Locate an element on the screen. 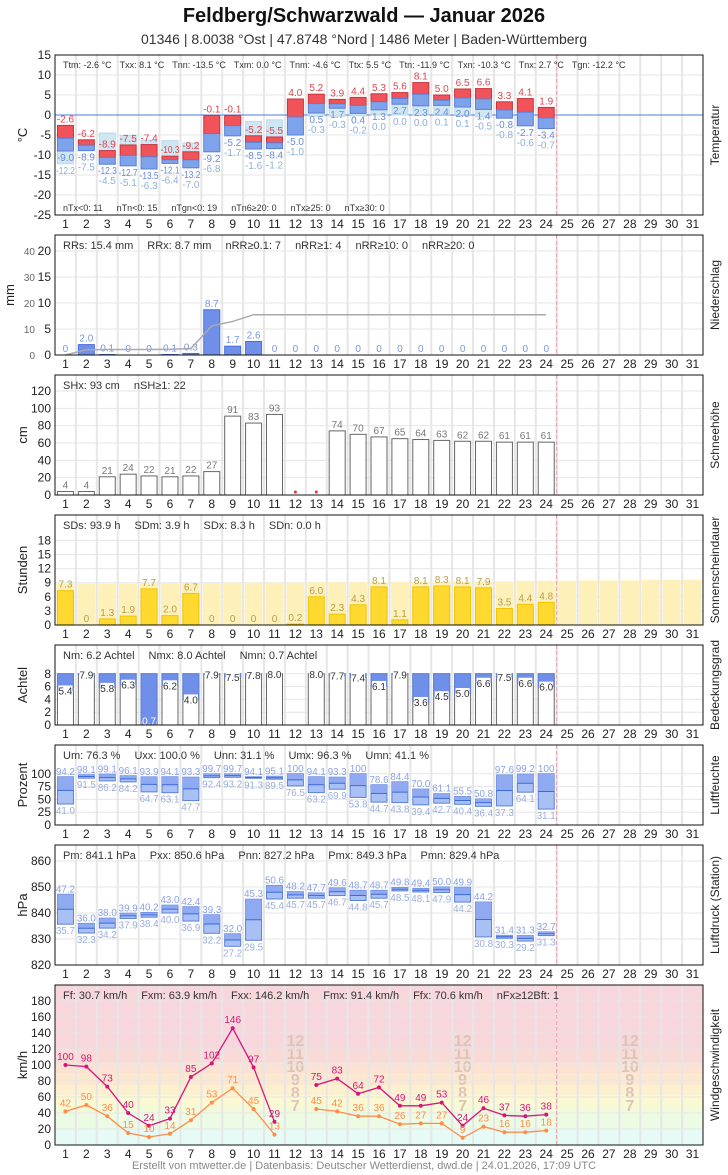 The height and width of the screenshot is (1175, 728). sun-bar is located at coordinates (191, 609).